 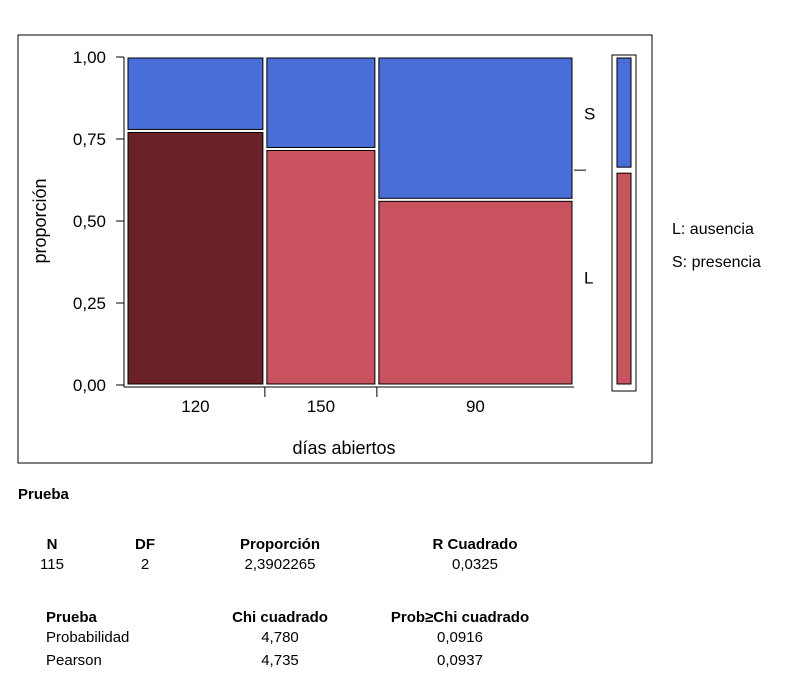 What do you see at coordinates (713, 229) in the screenshot?
I see `legend-item-l: L: ausencia` at bounding box center [713, 229].